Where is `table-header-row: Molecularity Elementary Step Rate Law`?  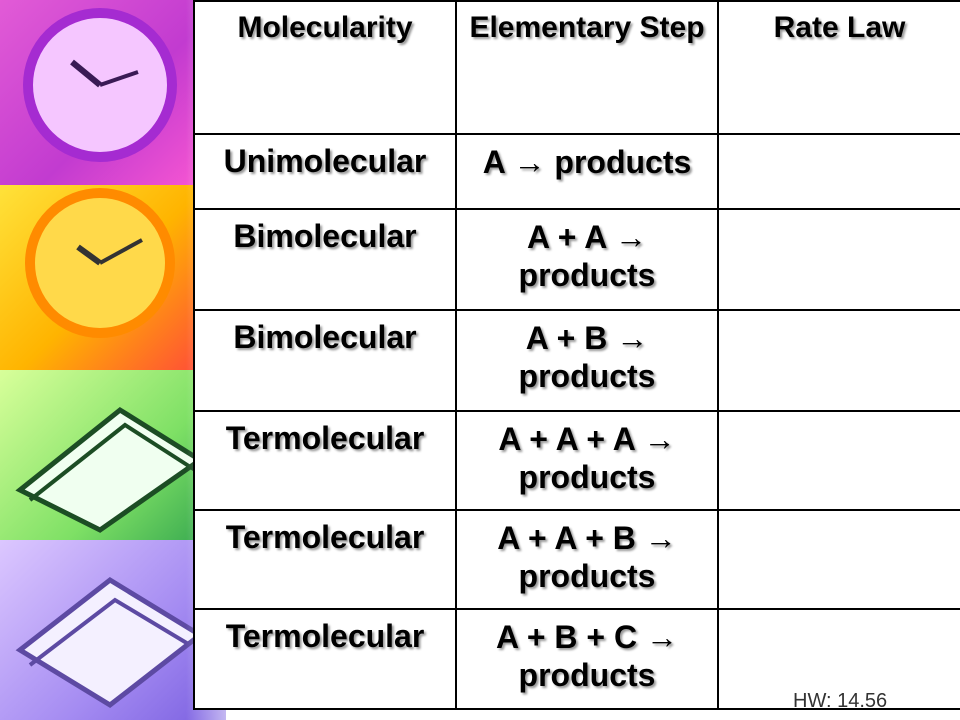
table-header-row: Molecularity Elementary Step Rate Law is located at coordinates (576, 67).